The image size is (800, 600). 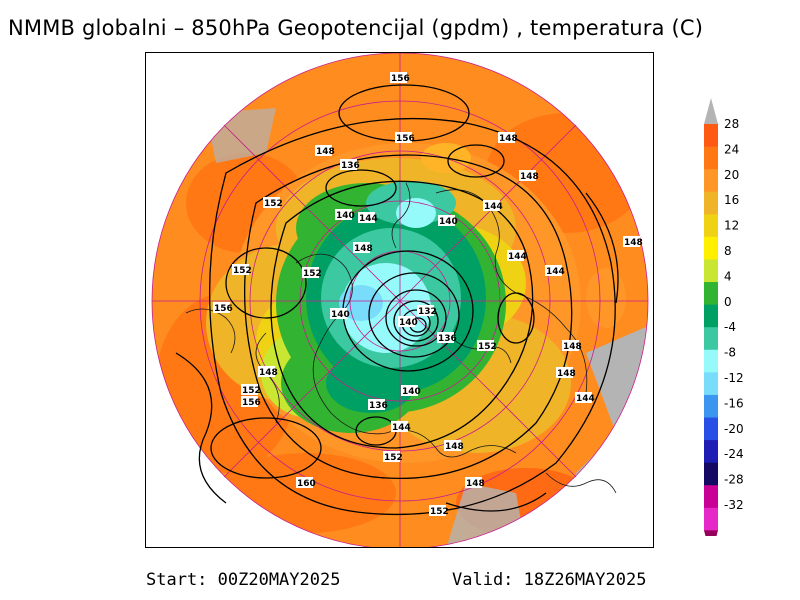 I want to click on svg-text: 132, so click(x=427, y=312).